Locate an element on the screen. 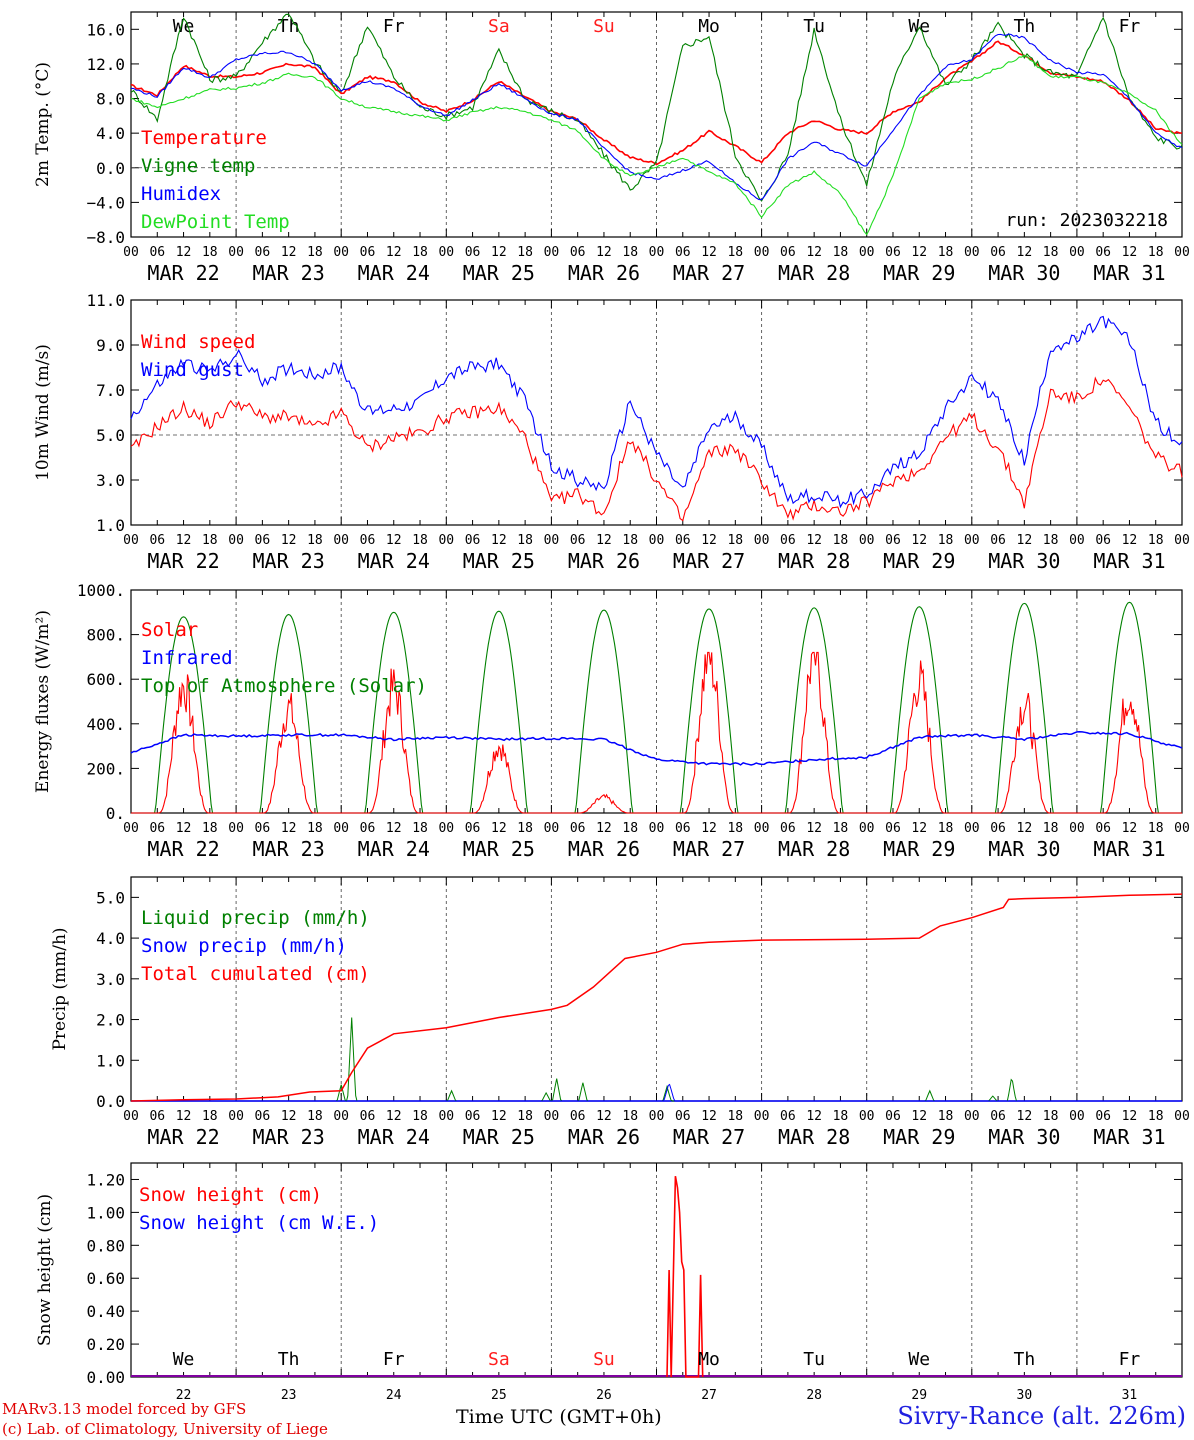 This screenshot has width=1194, height=1440. weekday-label-bottom: We is located at coordinates (184, 1359).